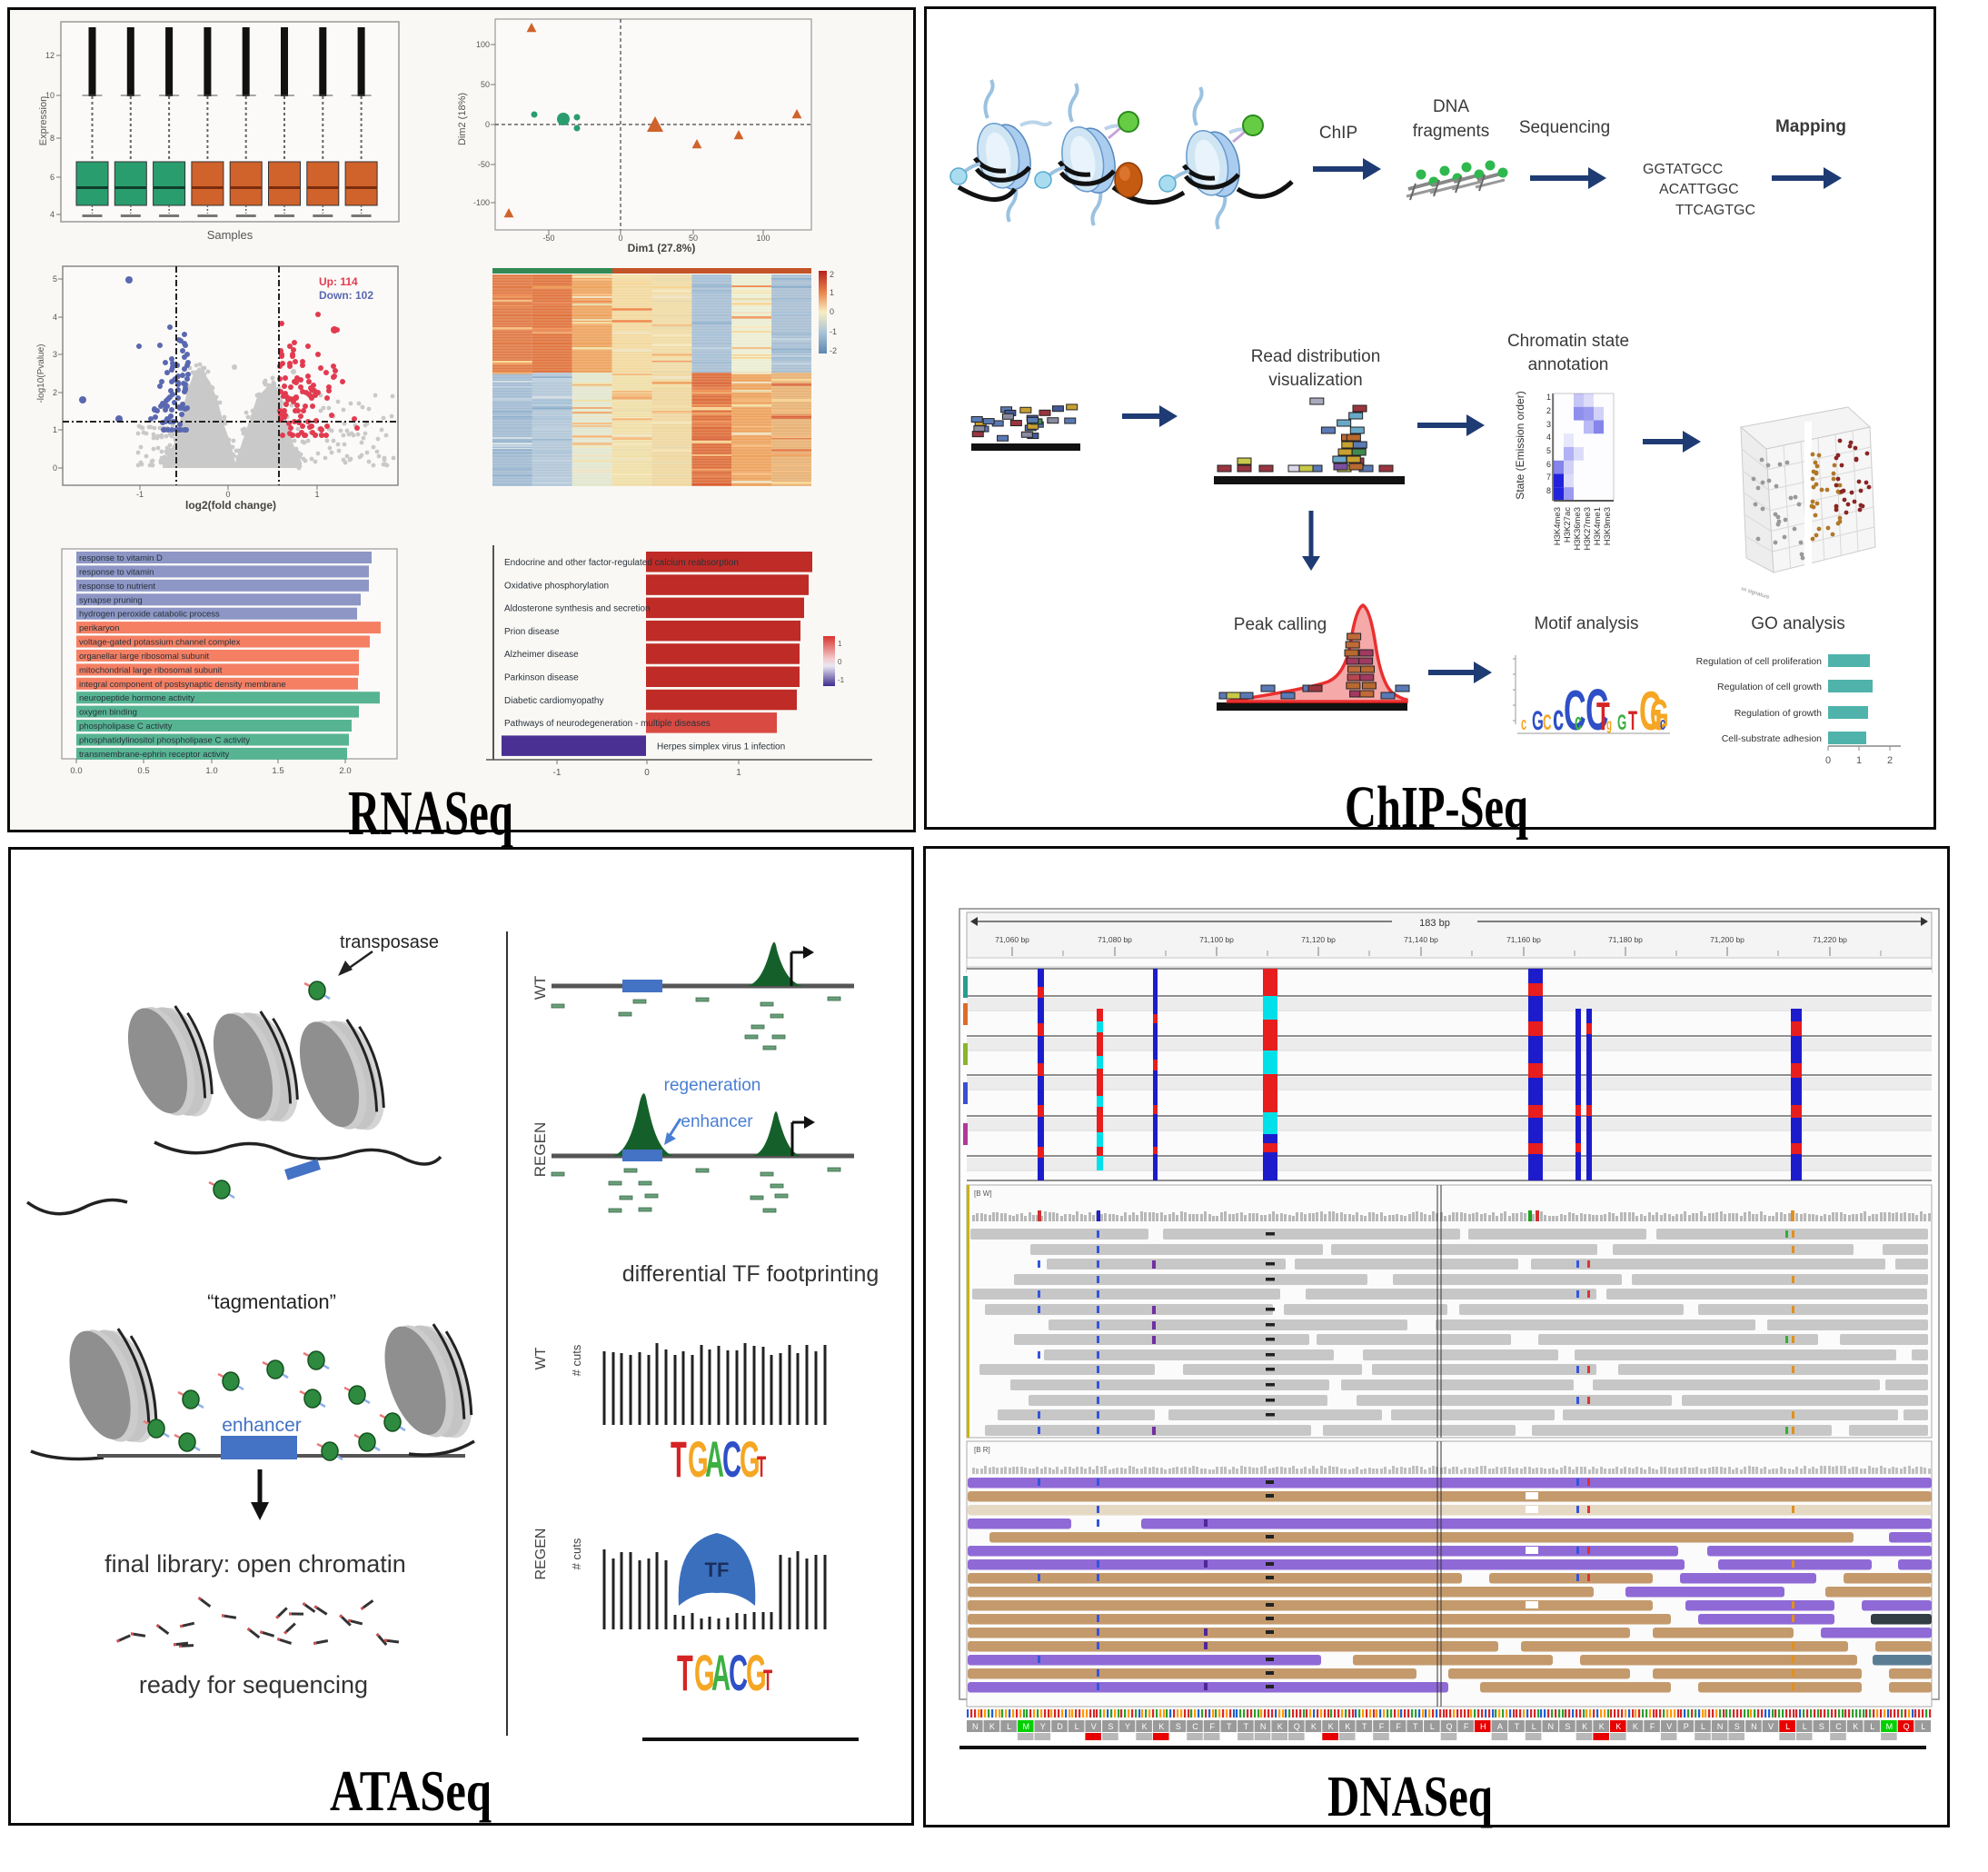 The width and height of the screenshot is (1988, 1872). What do you see at coordinates (126, 727) in the screenshot?
I see `svg-text: phospholipase C activity` at bounding box center [126, 727].